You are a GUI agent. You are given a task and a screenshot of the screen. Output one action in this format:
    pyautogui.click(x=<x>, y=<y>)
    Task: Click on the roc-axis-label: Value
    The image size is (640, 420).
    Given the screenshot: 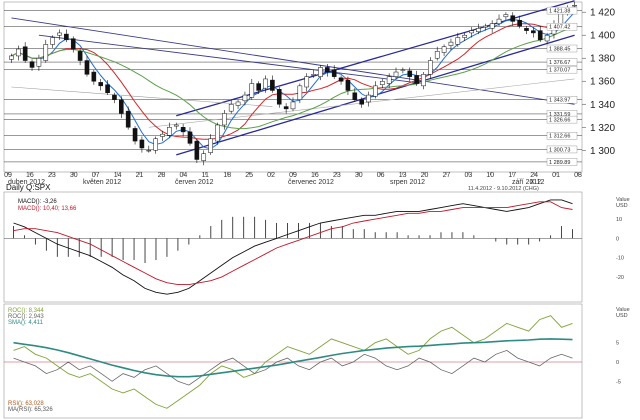 What is the action you would take?
    pyautogui.click(x=623, y=310)
    